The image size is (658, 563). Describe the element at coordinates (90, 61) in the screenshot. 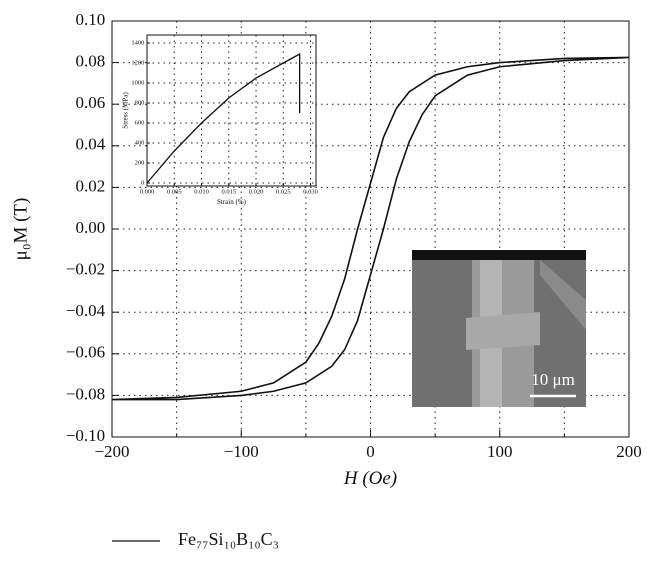

I see `y-tick-label: 0.08` at that location.